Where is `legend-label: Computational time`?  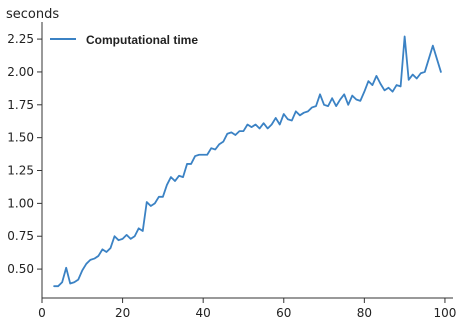 legend-label: Computational time is located at coordinates (142, 40).